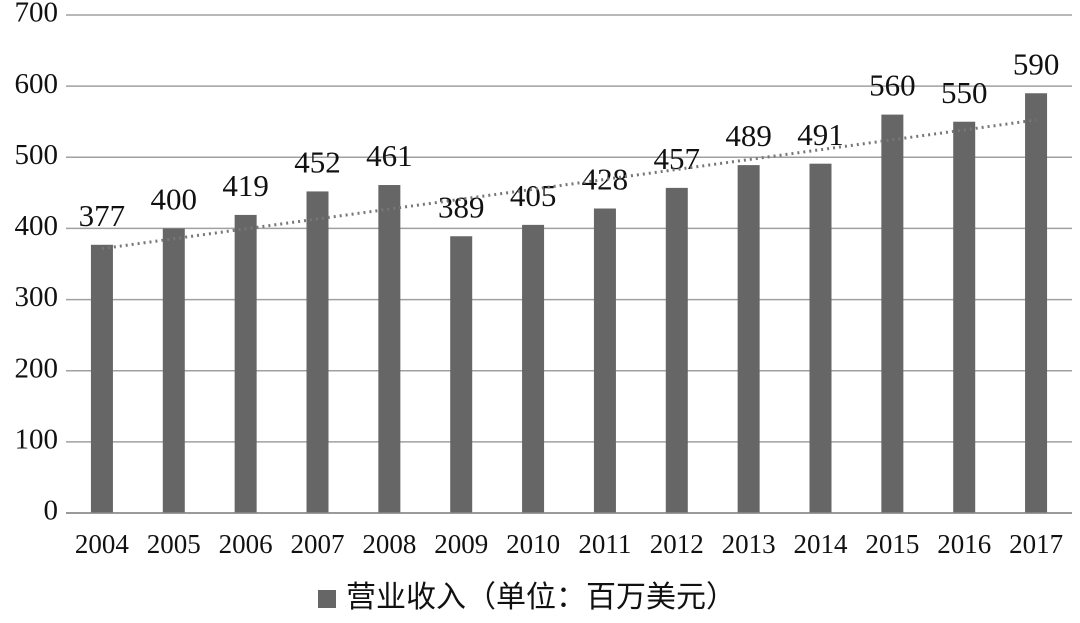 This screenshot has width=1080, height=623. Describe the element at coordinates (246, 544) in the screenshot. I see `x-tick-label: 2006` at that location.